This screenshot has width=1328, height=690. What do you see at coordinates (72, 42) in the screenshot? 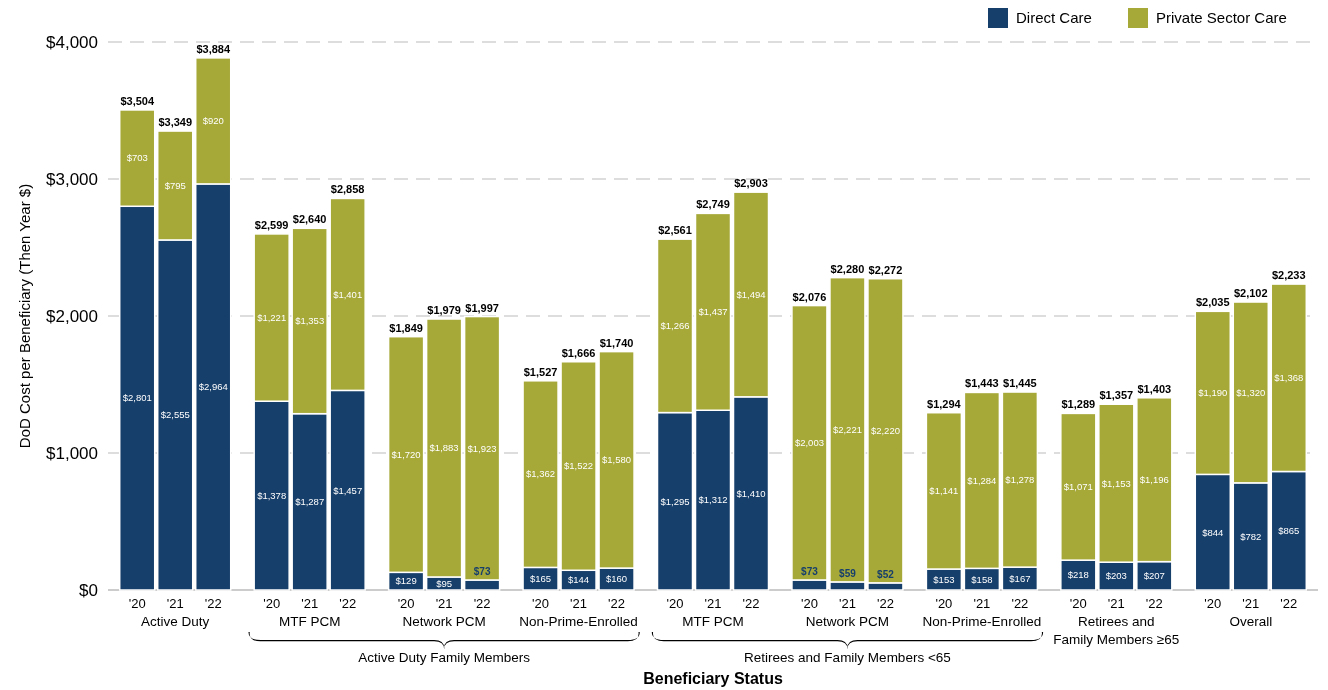
I see `y-tick-label: $4,000` at bounding box center [72, 42].